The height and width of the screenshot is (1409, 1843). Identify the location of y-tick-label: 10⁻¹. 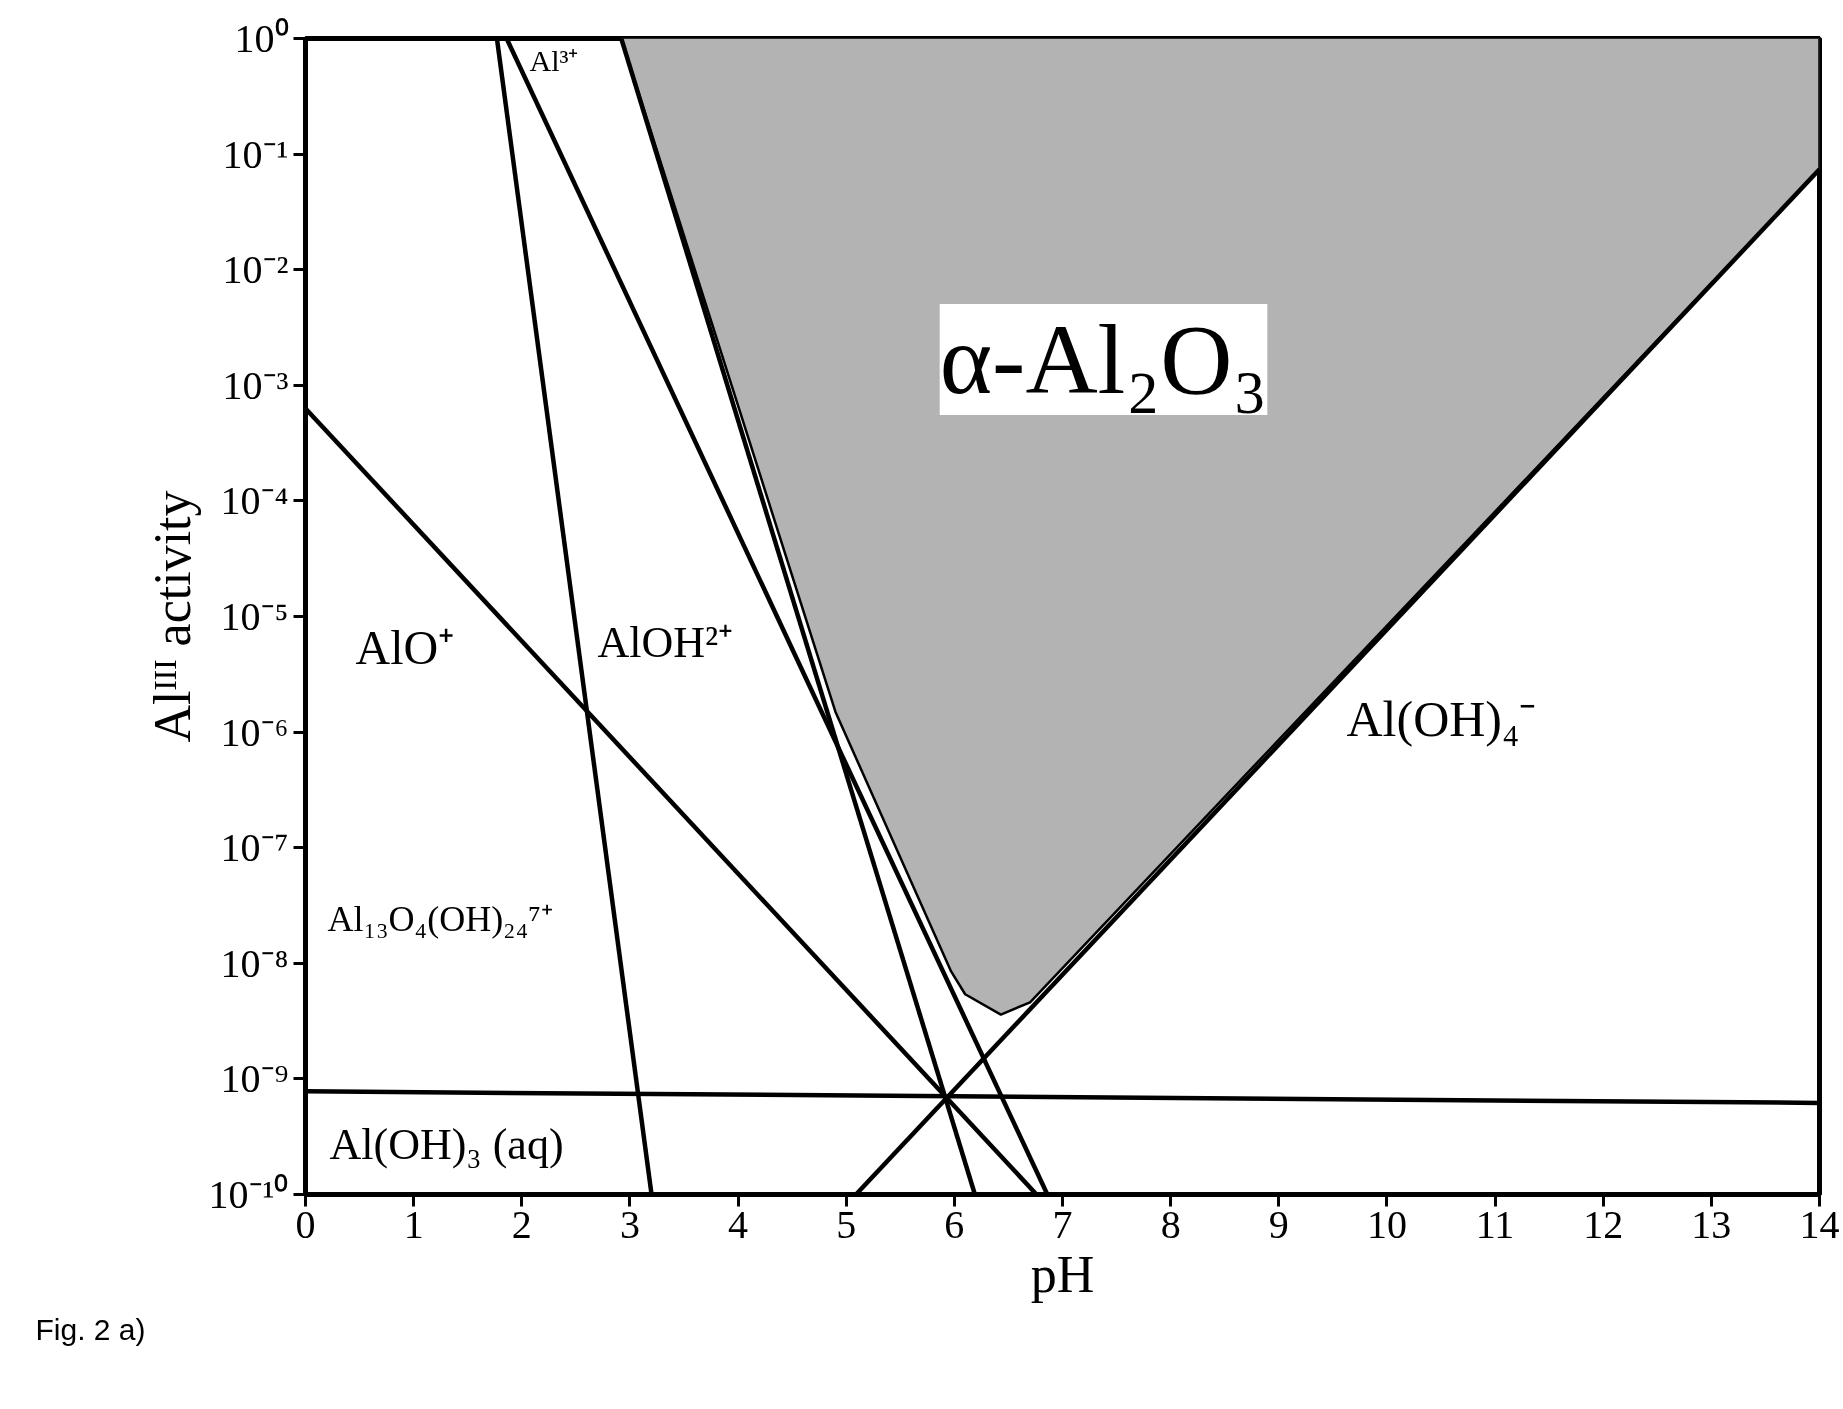
(255, 154).